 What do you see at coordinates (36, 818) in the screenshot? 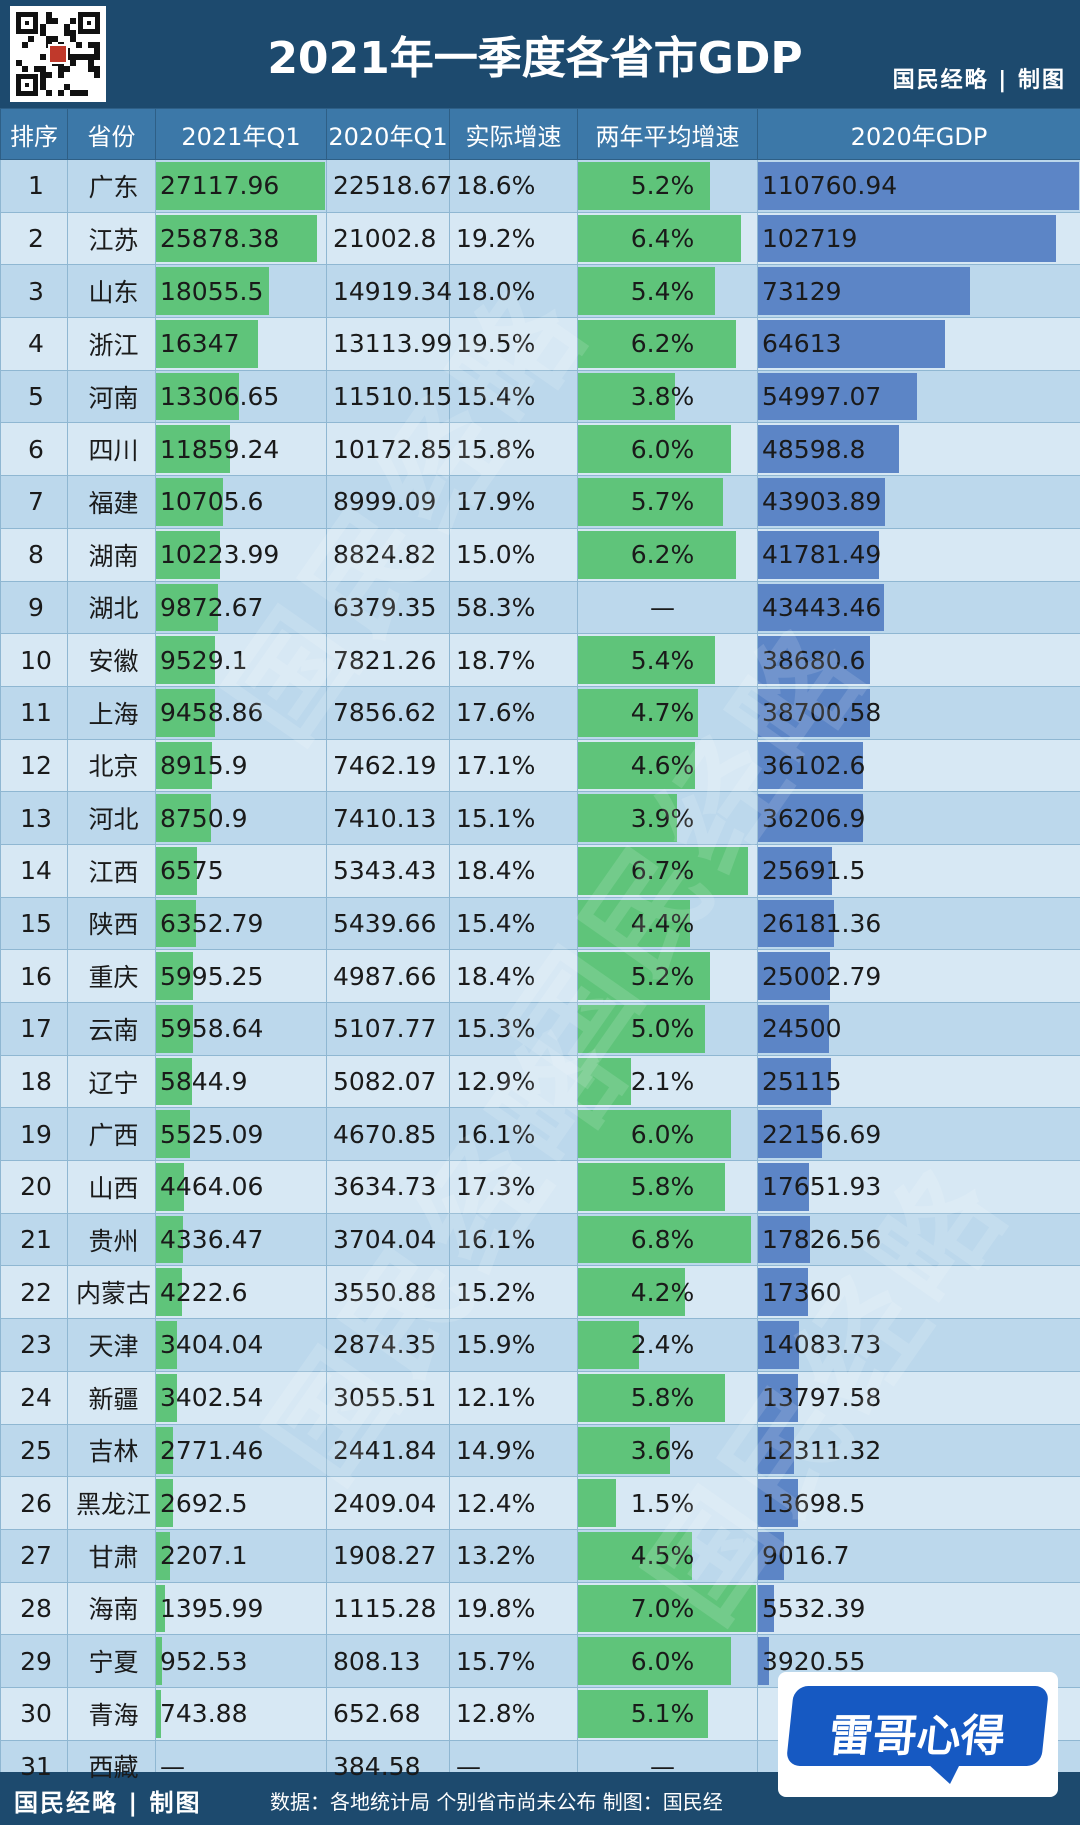
I see `cell-value: 13` at bounding box center [36, 818].